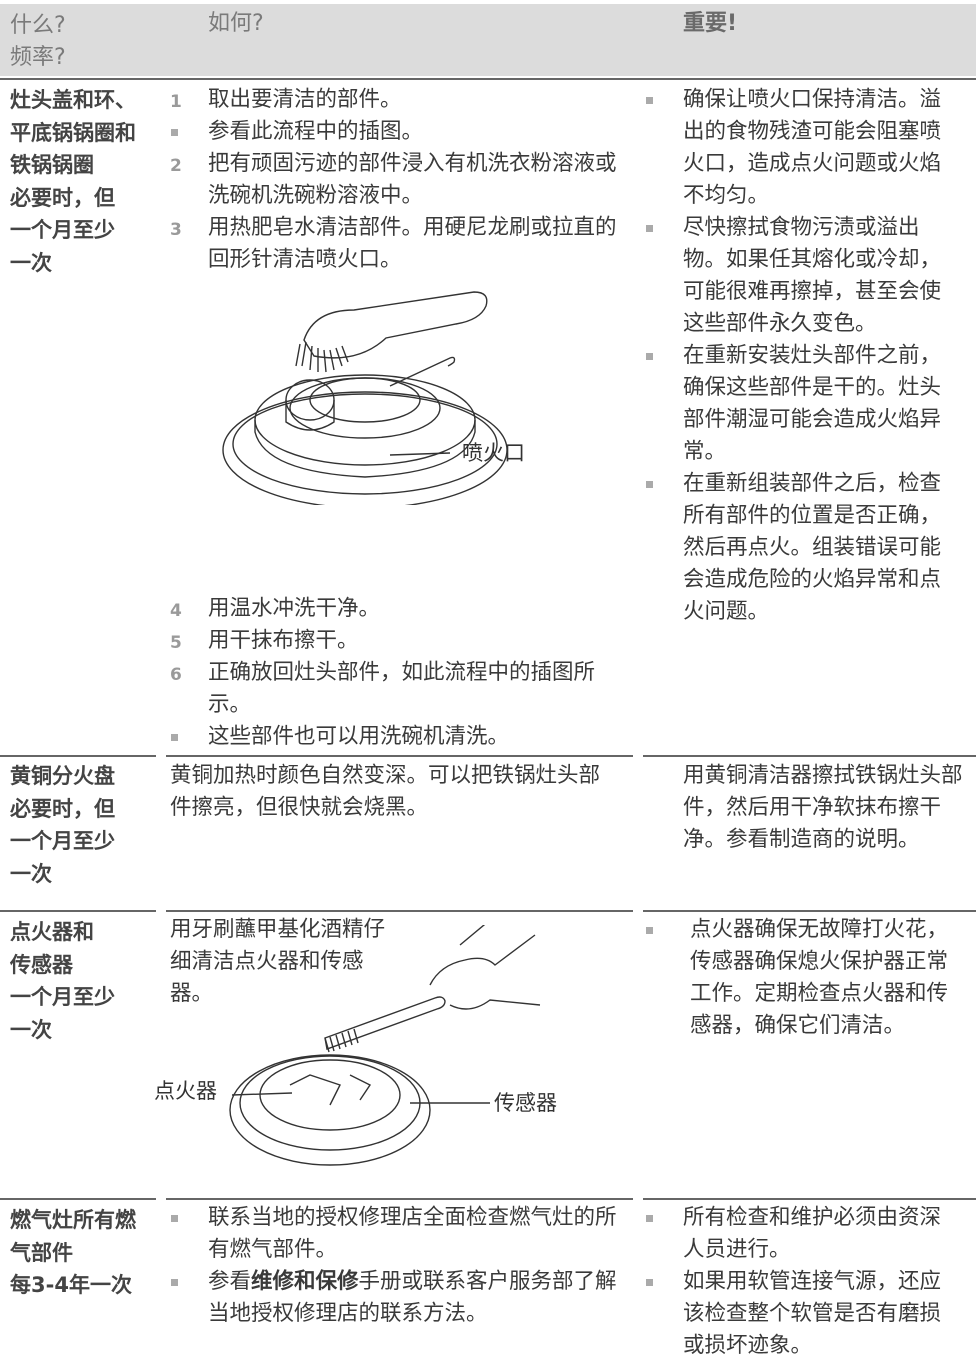 The image size is (976, 1365). I want to click on figure-label: 点火器, so click(185, 1091).